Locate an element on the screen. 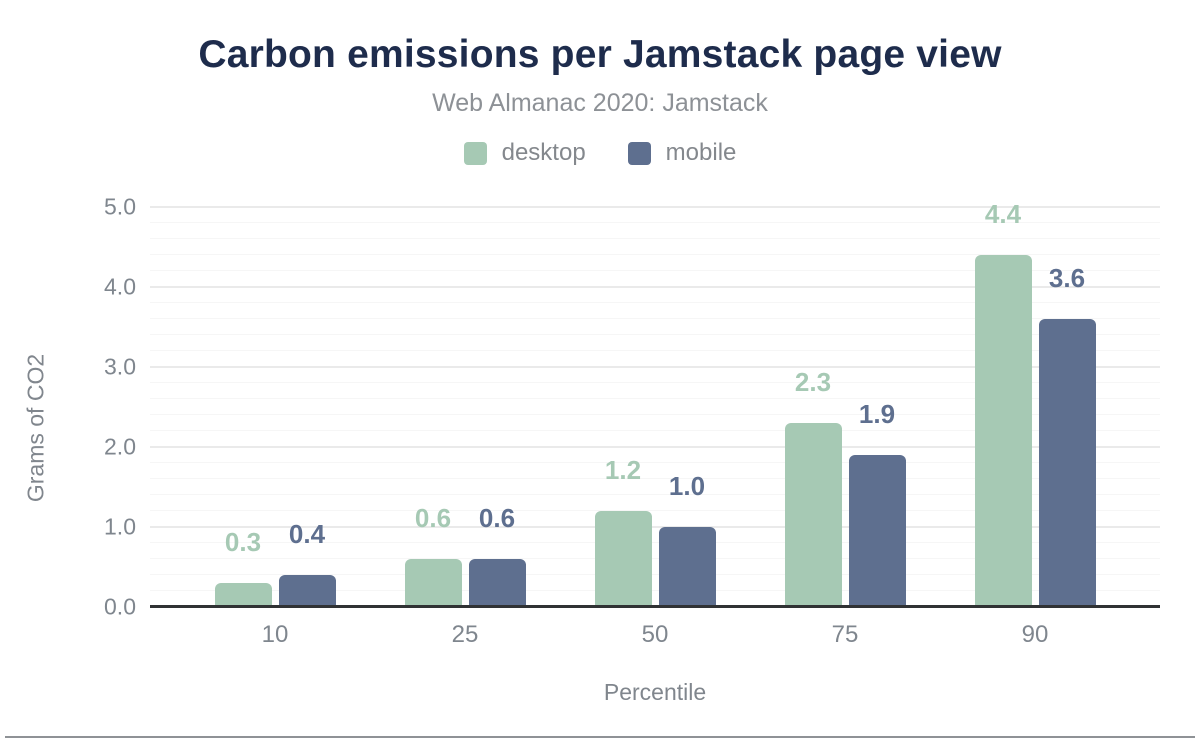 The image size is (1200, 742). bar-mobile-p50: 1.0 is located at coordinates (687, 540).